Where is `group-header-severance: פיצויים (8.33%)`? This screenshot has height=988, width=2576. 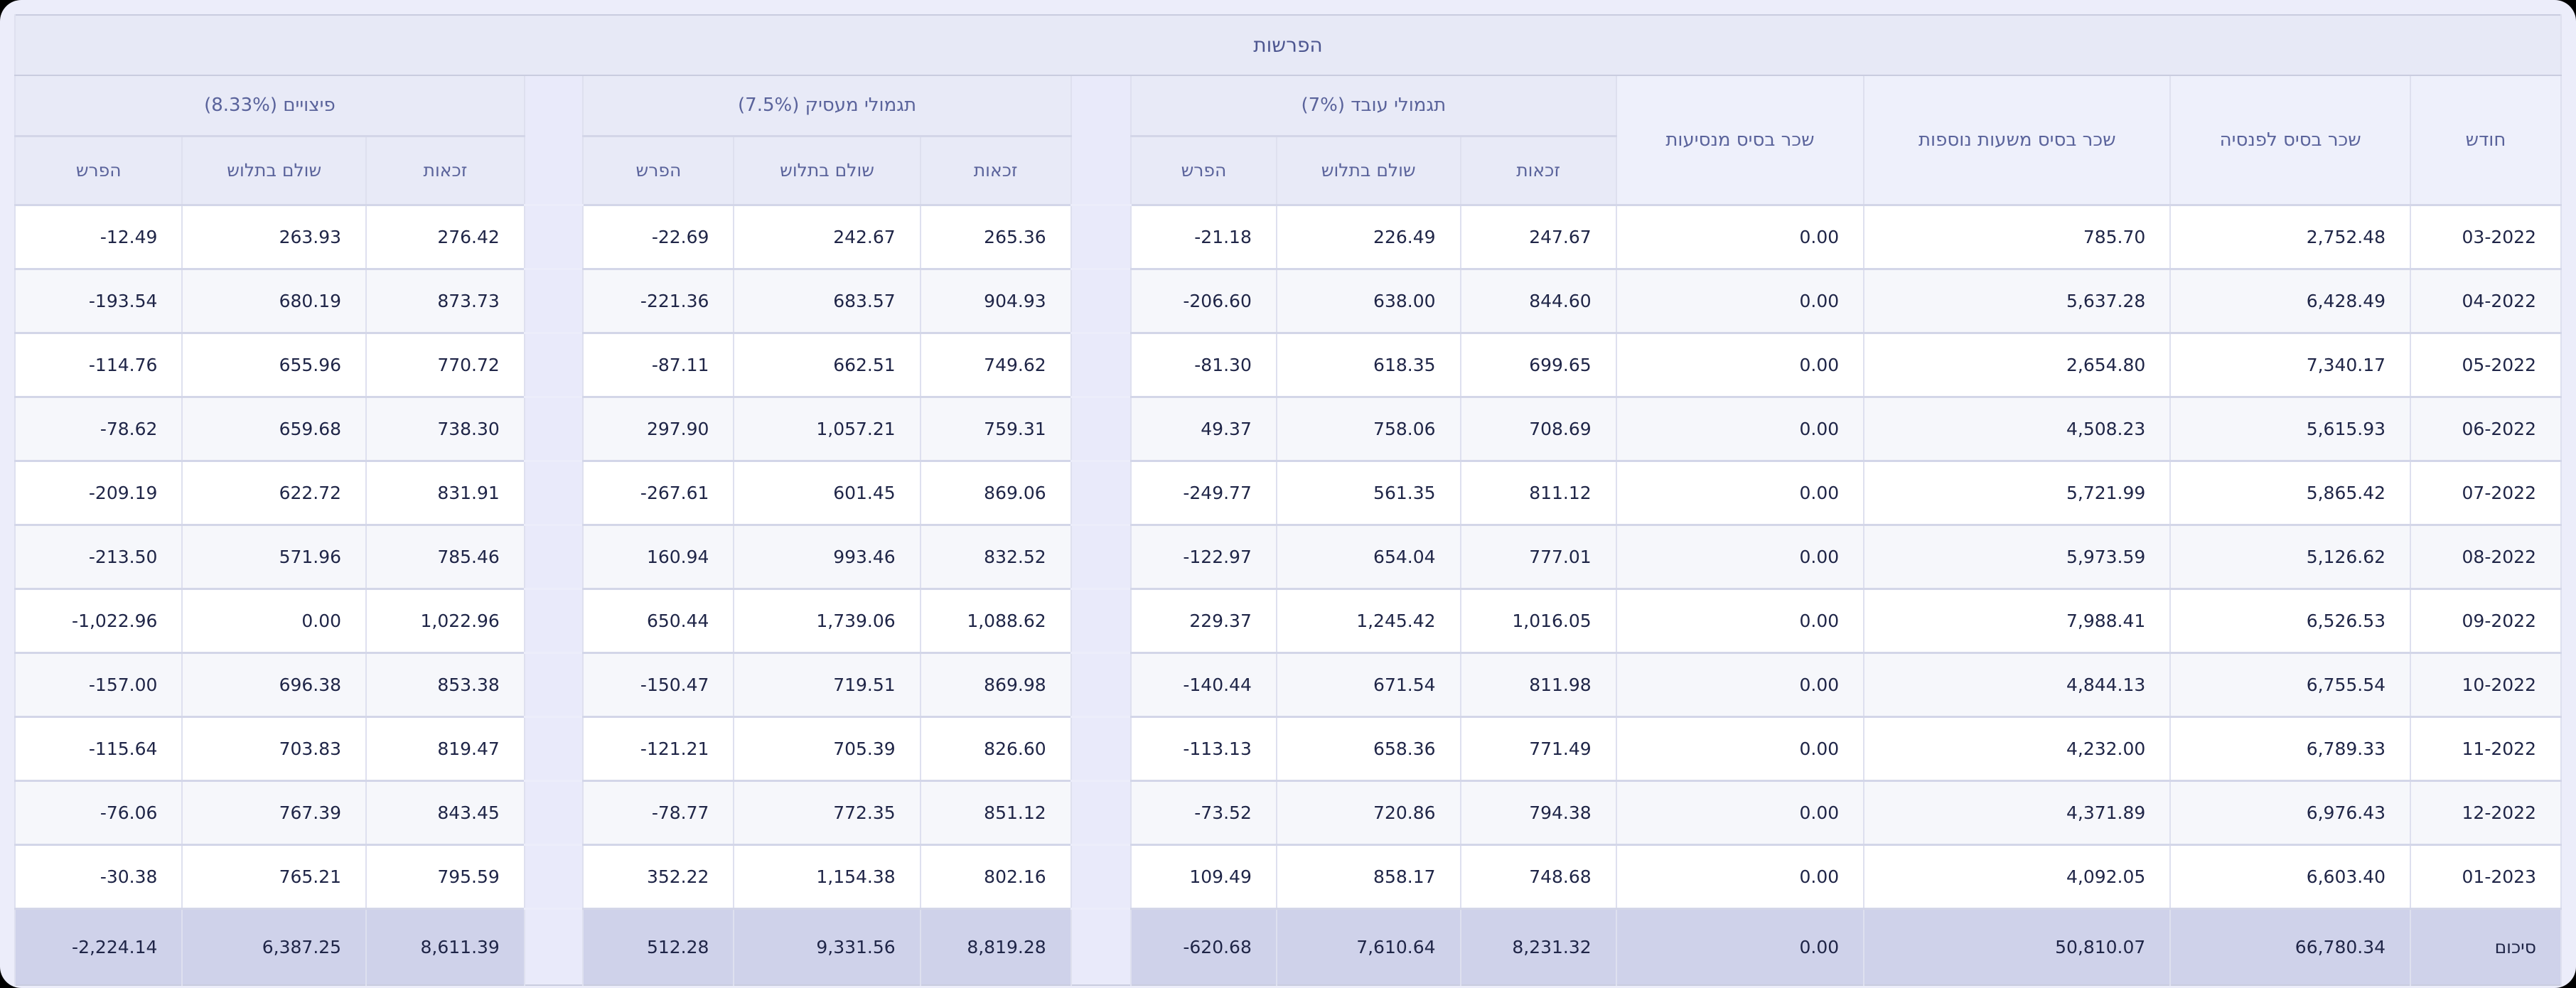 group-header-severance: פיצויים (8.33%) is located at coordinates (269, 106).